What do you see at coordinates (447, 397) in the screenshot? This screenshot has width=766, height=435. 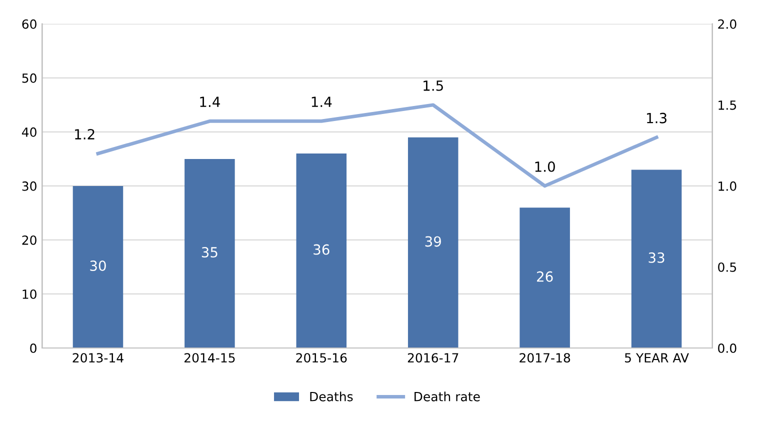 I see `legend-label: Death rate` at bounding box center [447, 397].